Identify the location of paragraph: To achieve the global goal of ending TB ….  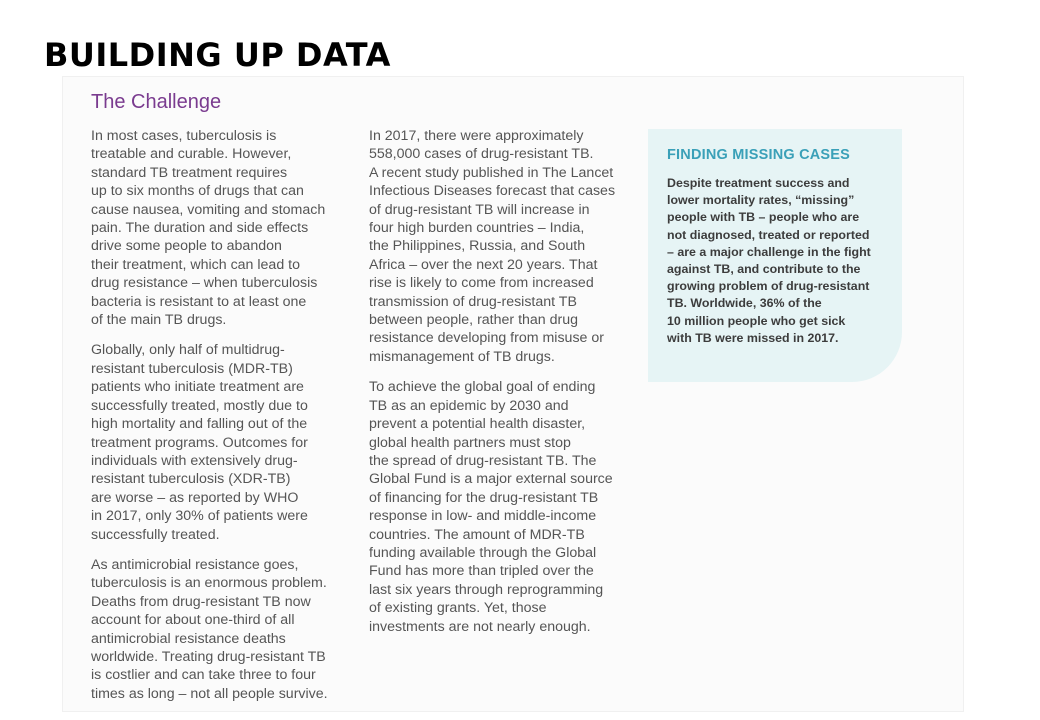
(491, 507).